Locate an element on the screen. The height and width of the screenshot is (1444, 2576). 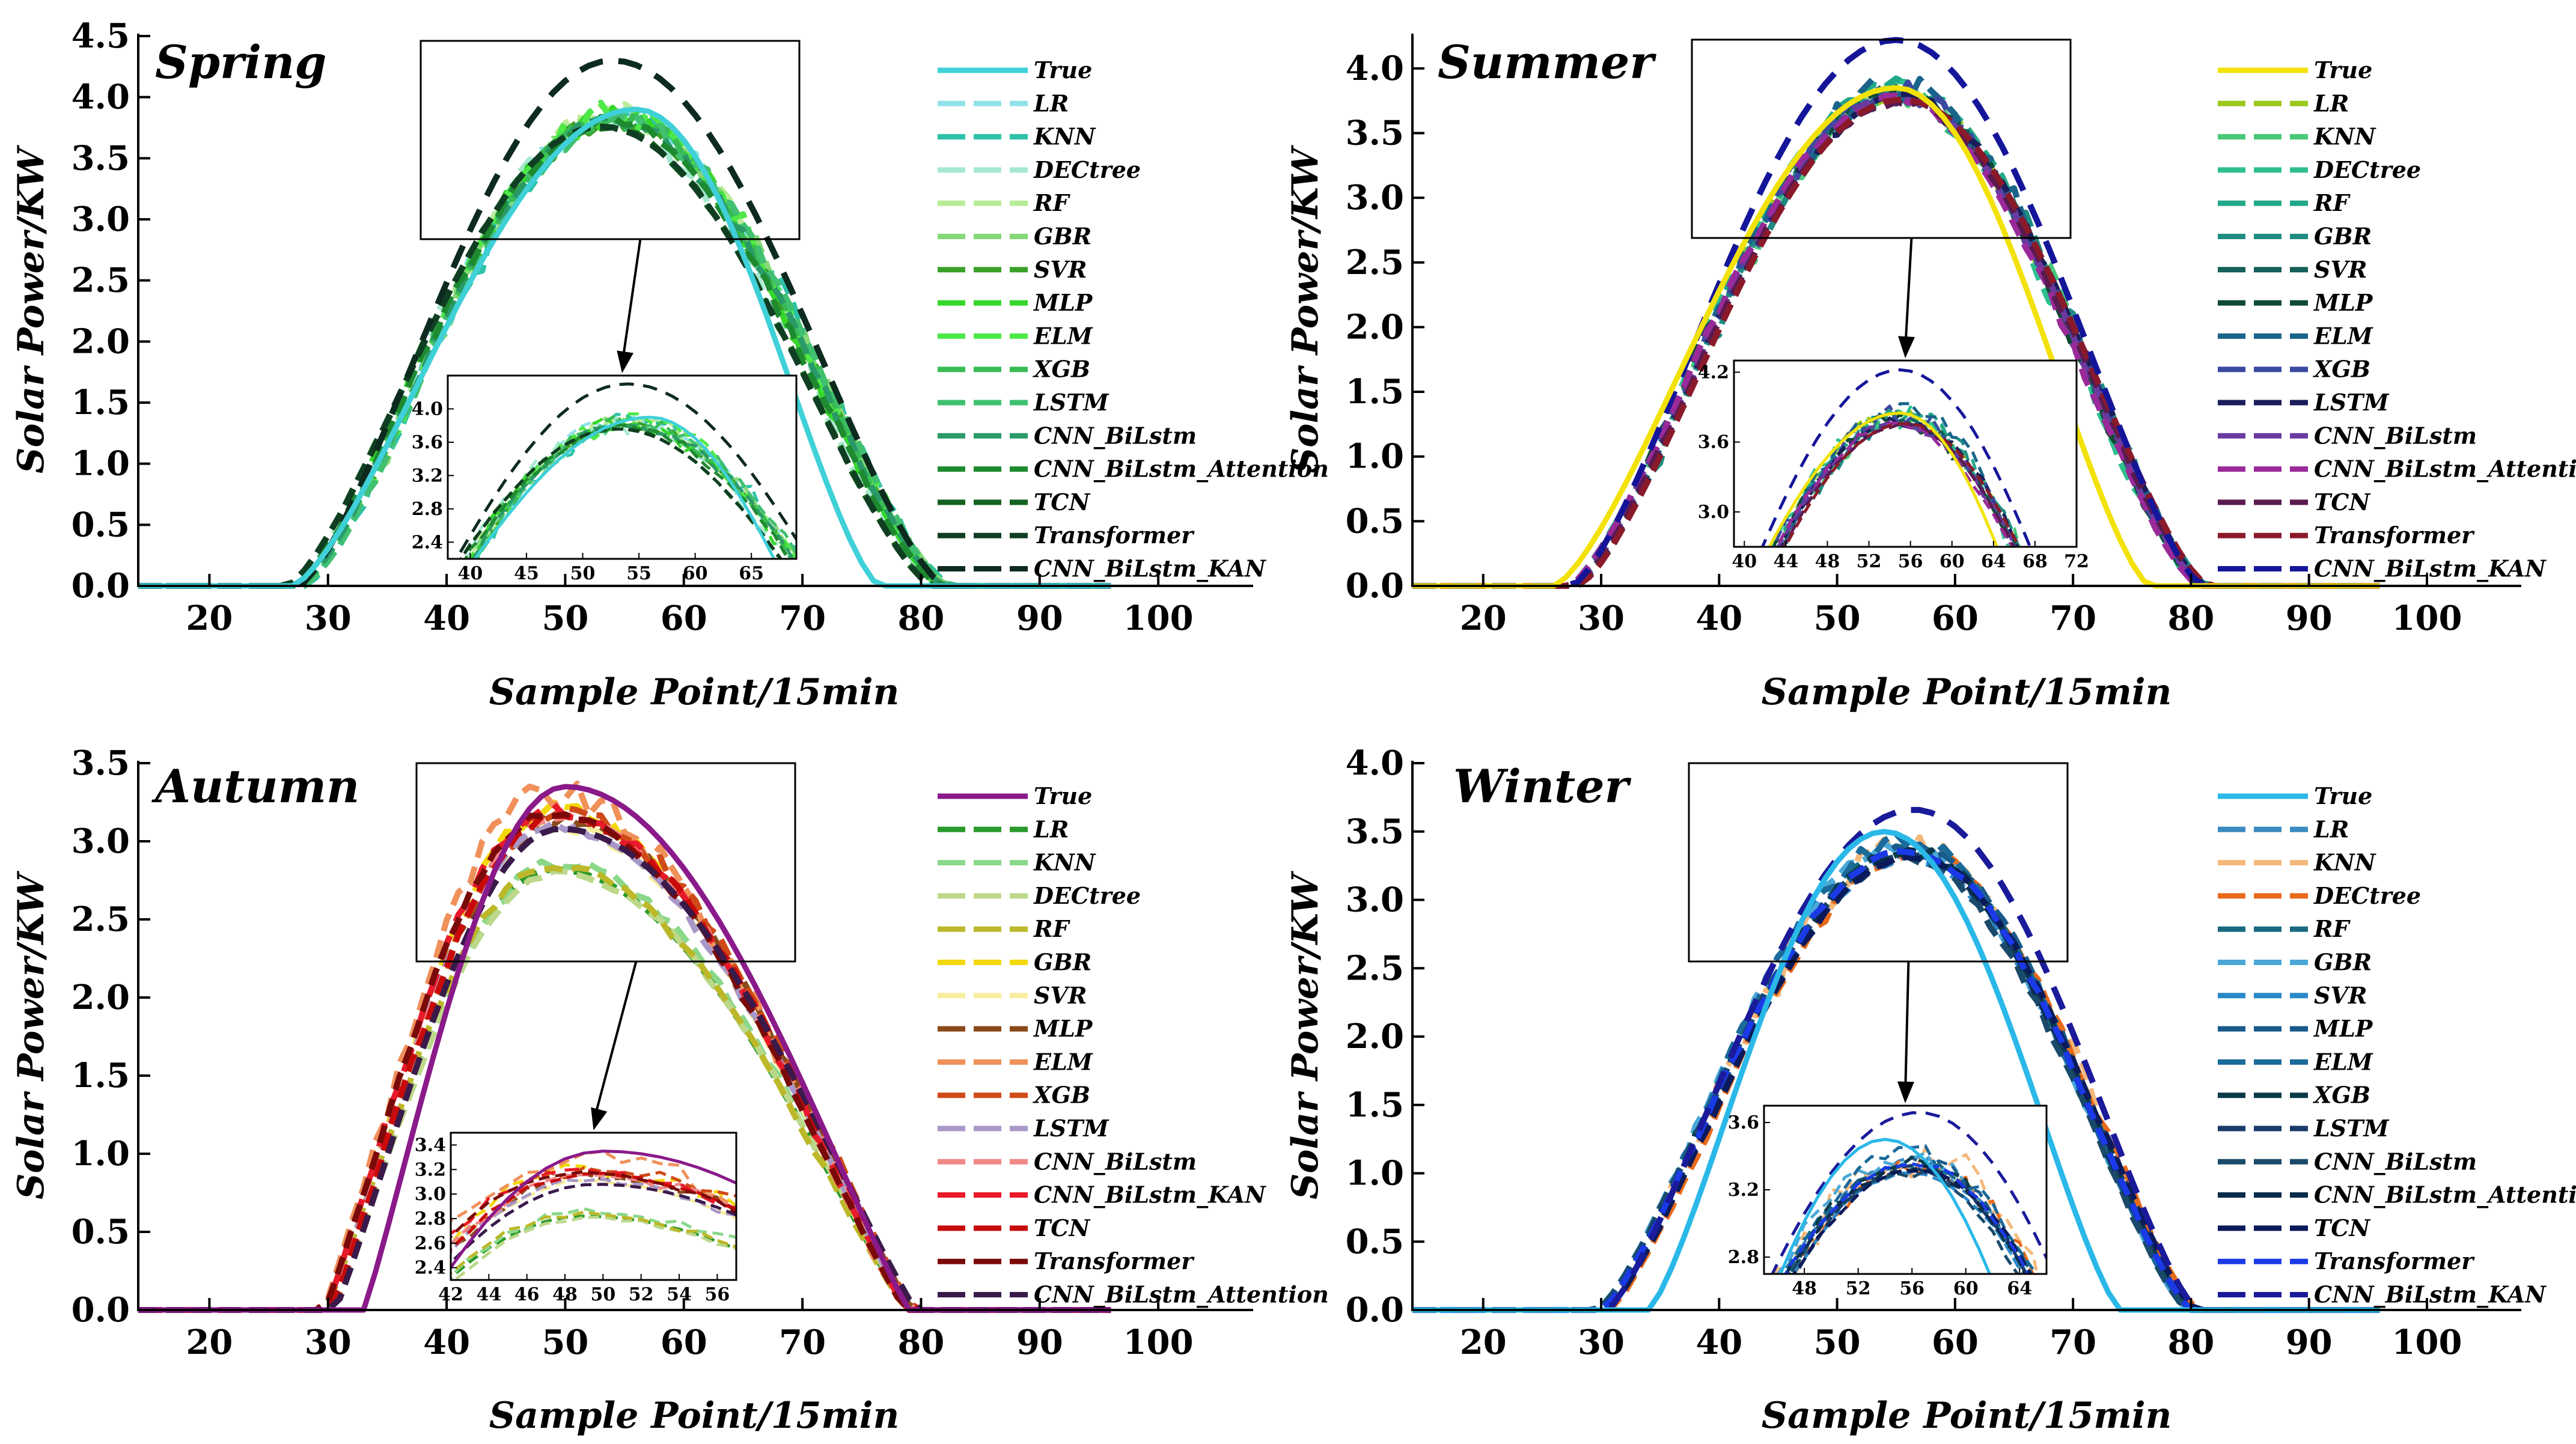
inset-y-tick-label: 2.4 is located at coordinates (430, 1268).